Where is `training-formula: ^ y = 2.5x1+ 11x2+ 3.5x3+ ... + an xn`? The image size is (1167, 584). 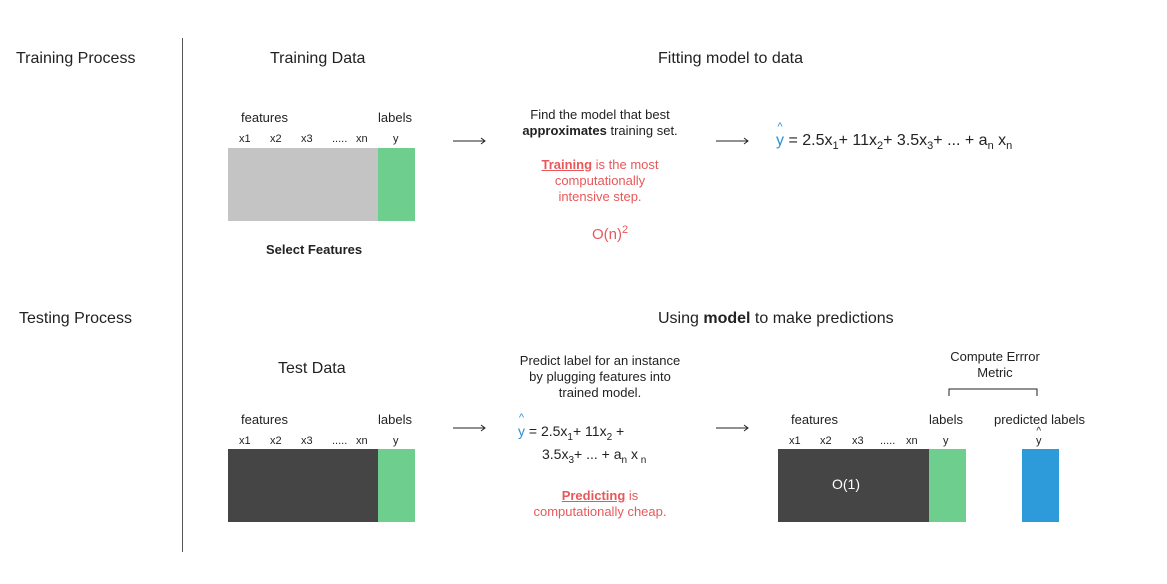
training-formula: ^ y = 2.5x1+ 11x2+ 3.5x3+ ... + an xn is located at coordinates (894, 137).